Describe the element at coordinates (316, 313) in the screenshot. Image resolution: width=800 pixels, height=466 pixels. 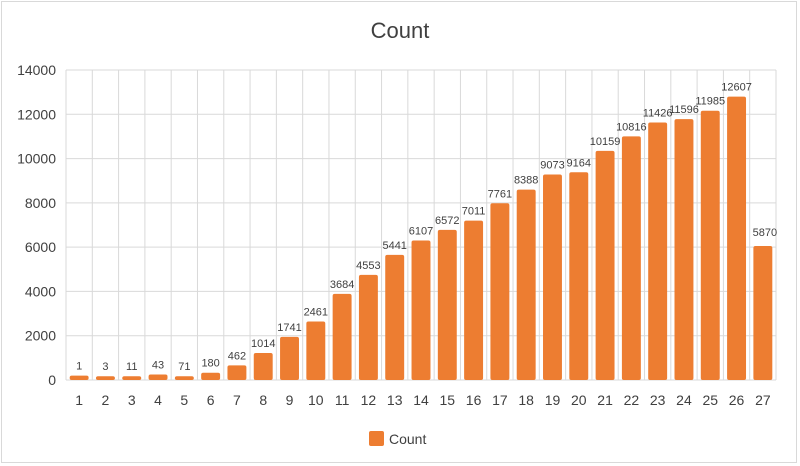
I see `data-label: 2461` at that location.